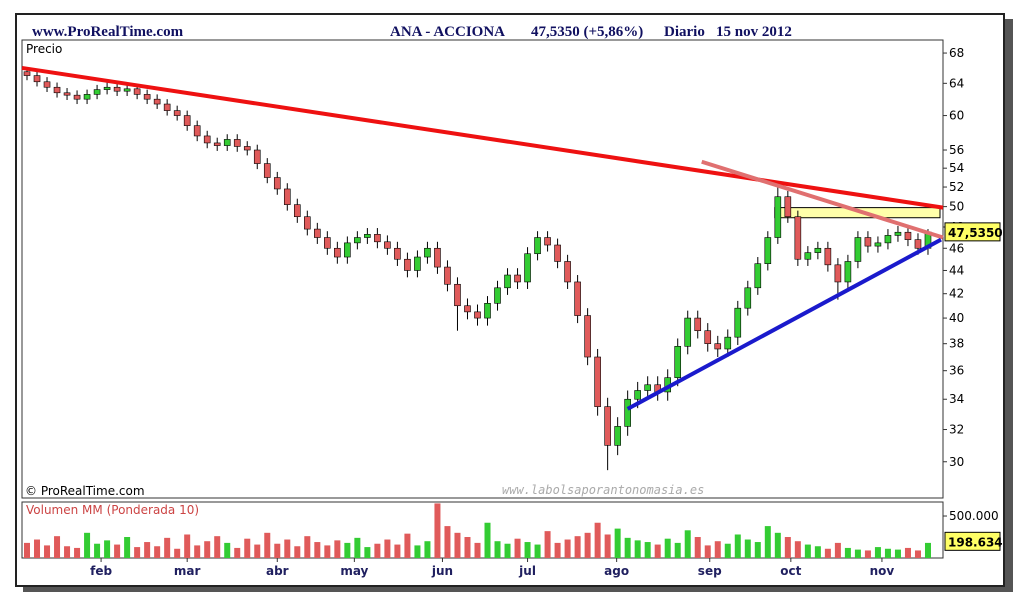  I want to click on y-tick-label: 34, so click(956, 399).